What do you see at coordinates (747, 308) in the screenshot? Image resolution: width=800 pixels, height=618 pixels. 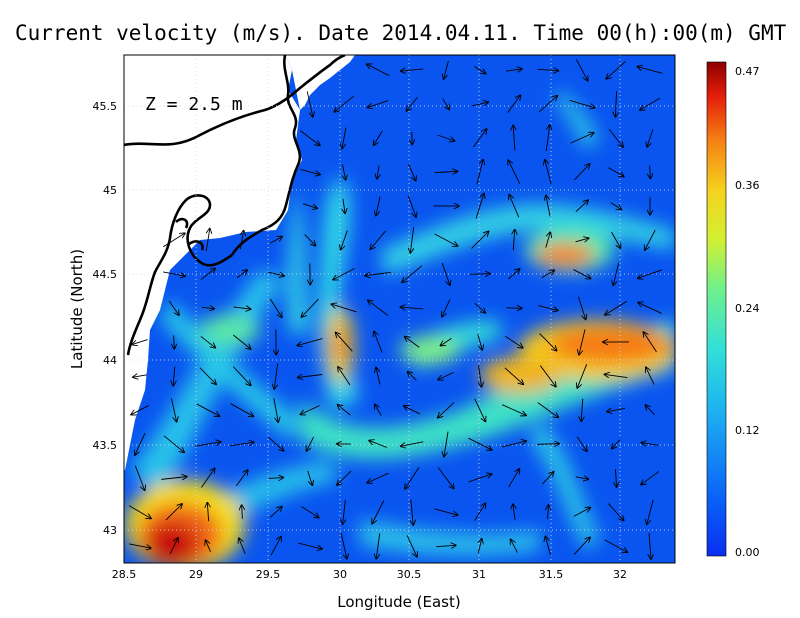 I see `colorbar-label: 0.24` at bounding box center [747, 308].